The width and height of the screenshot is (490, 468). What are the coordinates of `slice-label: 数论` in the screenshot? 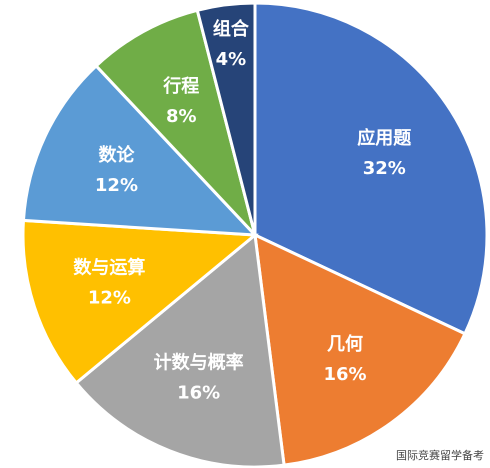 It's located at (116, 155).